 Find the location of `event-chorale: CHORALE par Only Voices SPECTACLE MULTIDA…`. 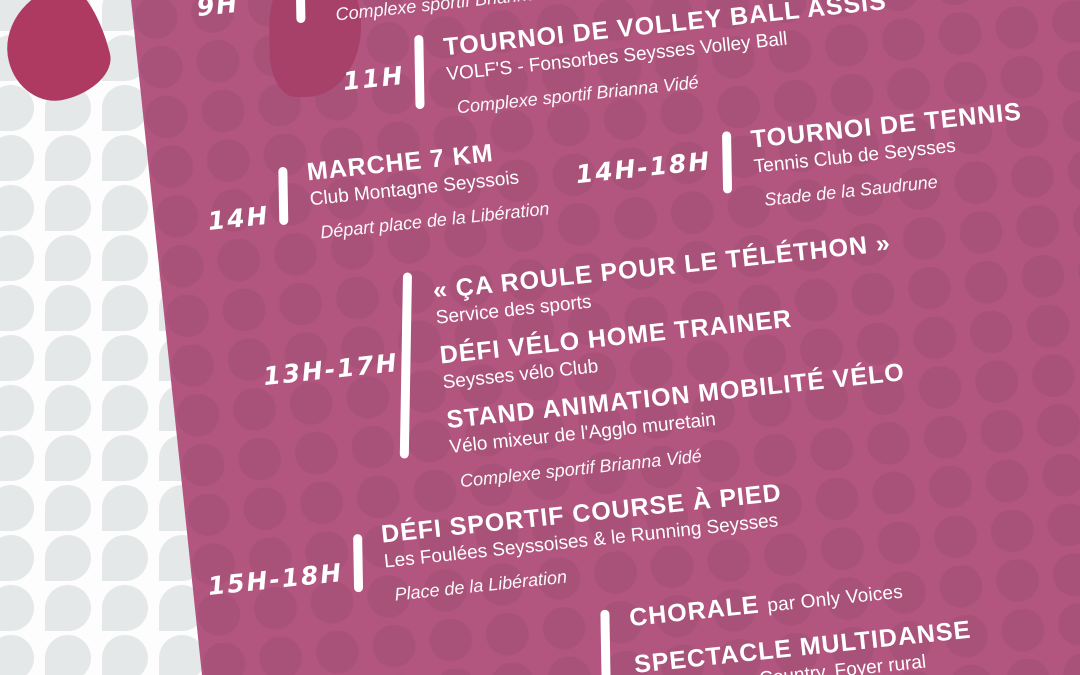

event-chorale: CHORALE par Only Voices SPECTACLE MULTIDA… is located at coordinates (787, 621).